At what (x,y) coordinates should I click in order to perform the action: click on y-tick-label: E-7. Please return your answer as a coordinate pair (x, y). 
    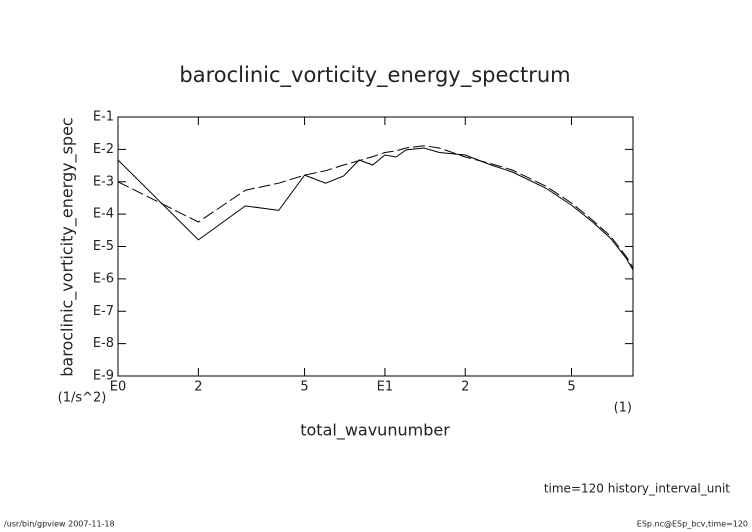
    Looking at the image, I should click on (103, 311).